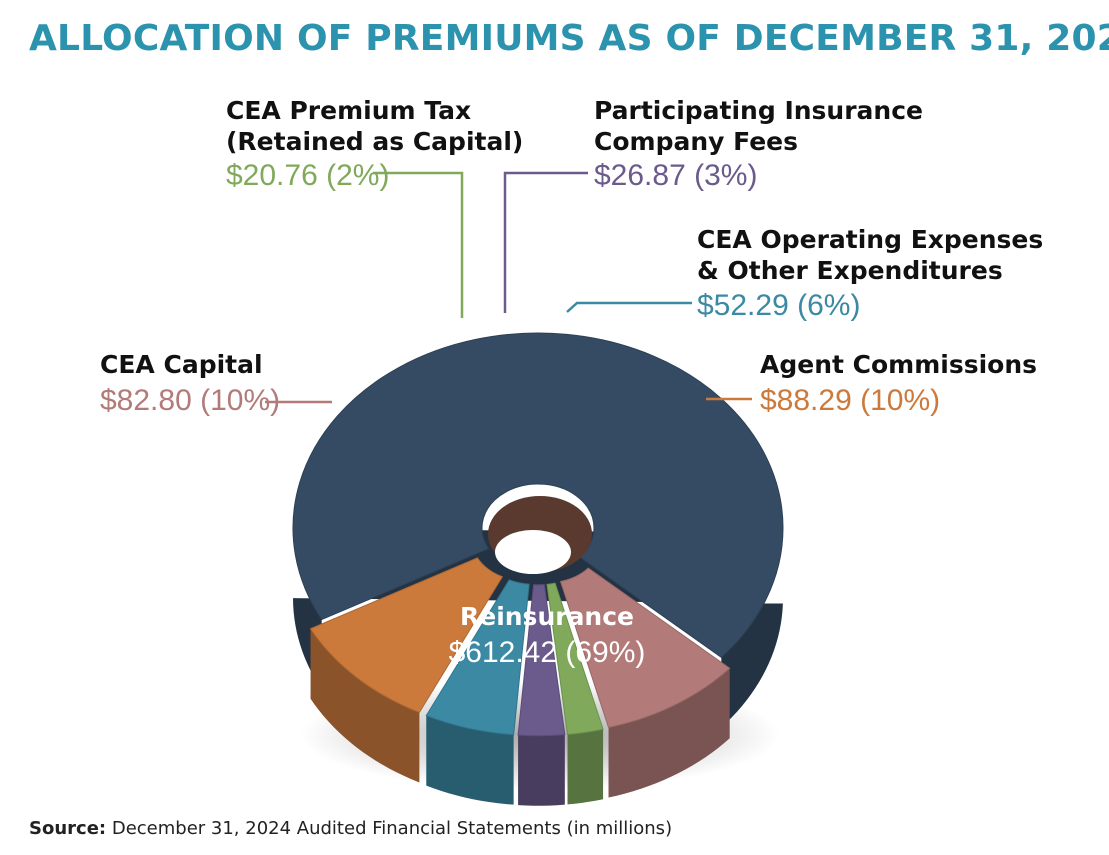 Image resolution: width=1109 pixels, height=855 pixels. What do you see at coordinates (307, 175) in the screenshot?
I see `premium-tax-value: $20.76 (2%)` at bounding box center [307, 175].